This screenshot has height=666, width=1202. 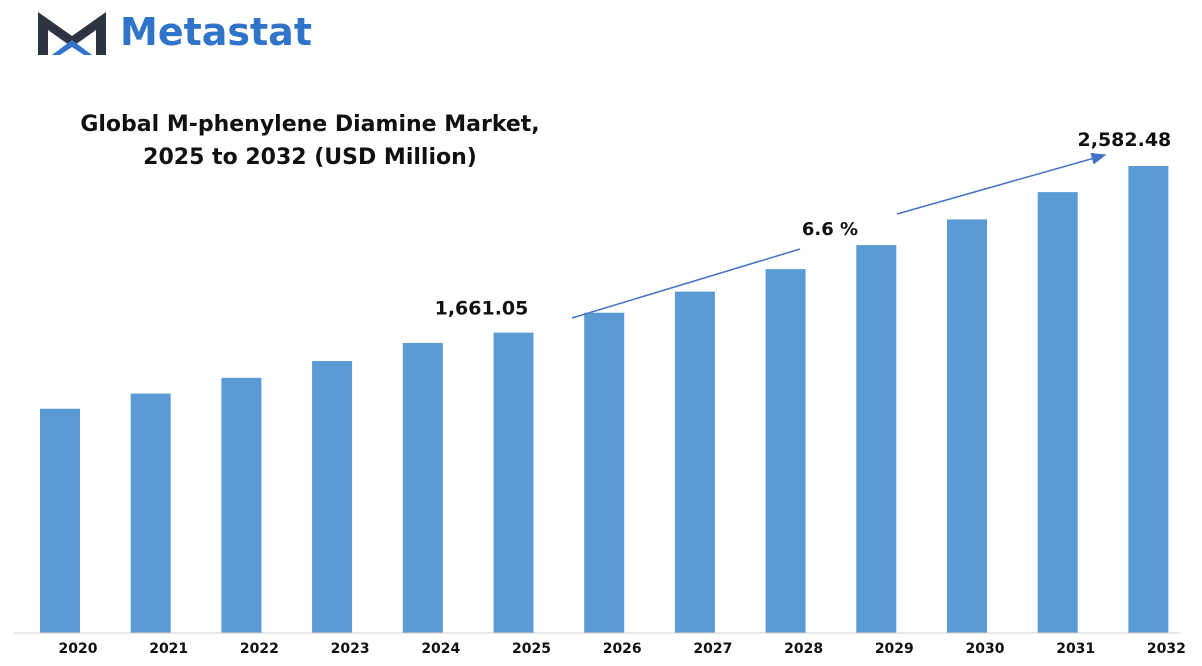 What do you see at coordinates (694, 462) in the screenshot?
I see `bar-2027` at bounding box center [694, 462].